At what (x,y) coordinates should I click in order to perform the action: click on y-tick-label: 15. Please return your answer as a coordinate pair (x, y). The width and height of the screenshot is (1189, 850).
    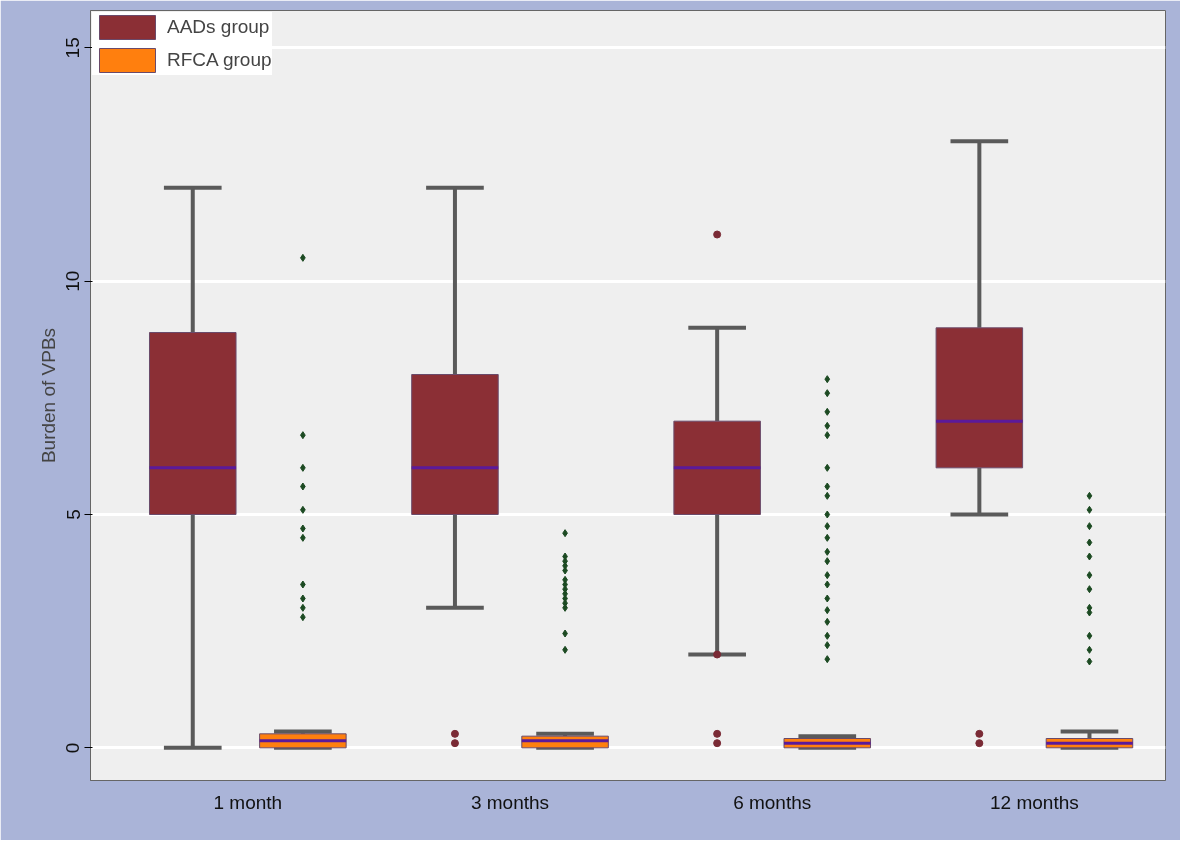
    Looking at the image, I should click on (73, 48).